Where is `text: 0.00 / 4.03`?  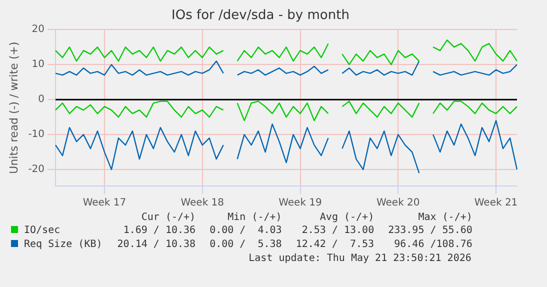
text: 0.00 / 4.03 is located at coordinates (245, 231).